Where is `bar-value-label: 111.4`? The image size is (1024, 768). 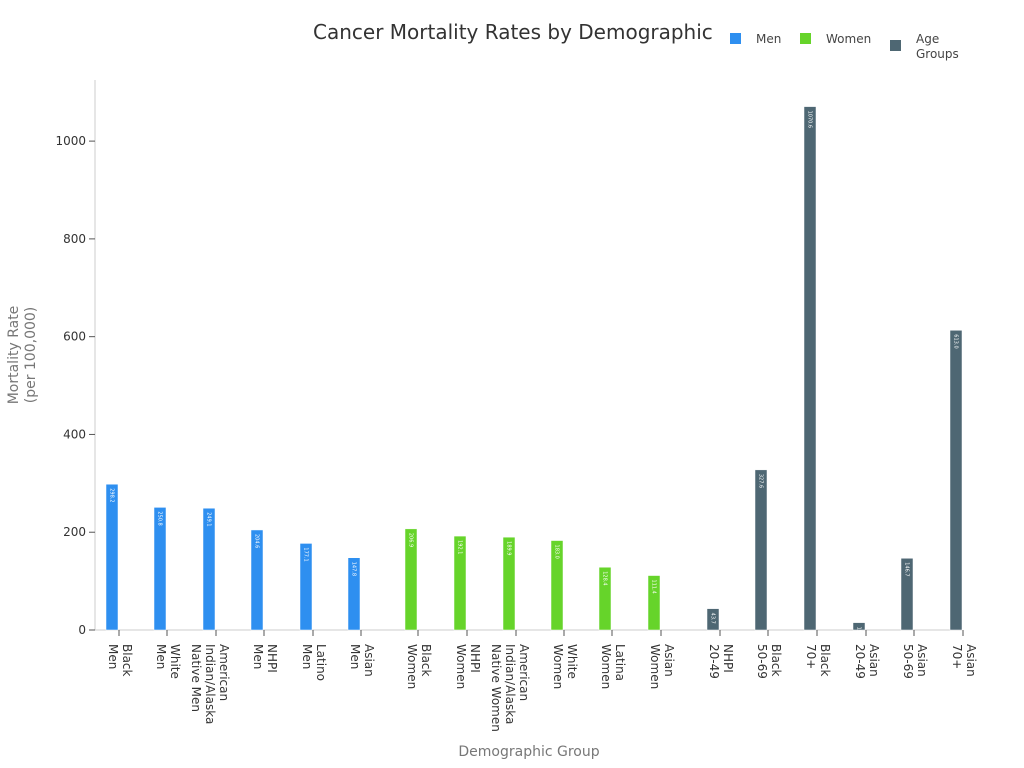 bar-value-label: 111.4 is located at coordinates (654, 587).